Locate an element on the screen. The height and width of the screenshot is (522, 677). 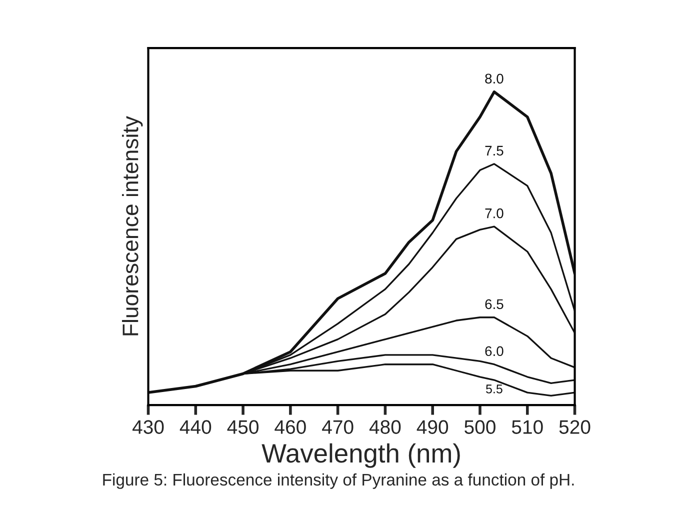
y-axis-title: Fluorescence intensity is located at coordinates (132, 226).